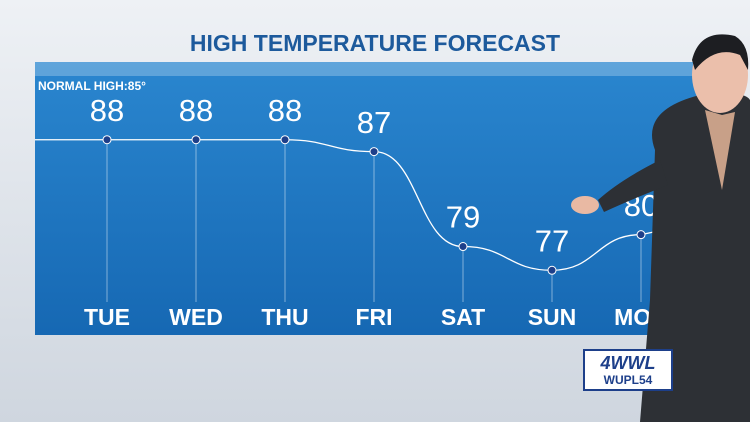  What do you see at coordinates (720, 52) in the screenshot?
I see `presenter-hair` at bounding box center [720, 52].